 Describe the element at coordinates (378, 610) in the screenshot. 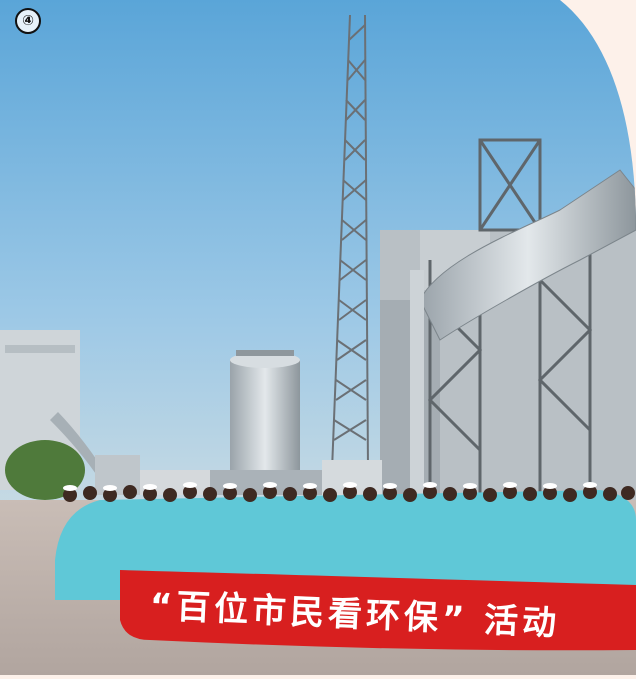

I see `red-banner` at that location.